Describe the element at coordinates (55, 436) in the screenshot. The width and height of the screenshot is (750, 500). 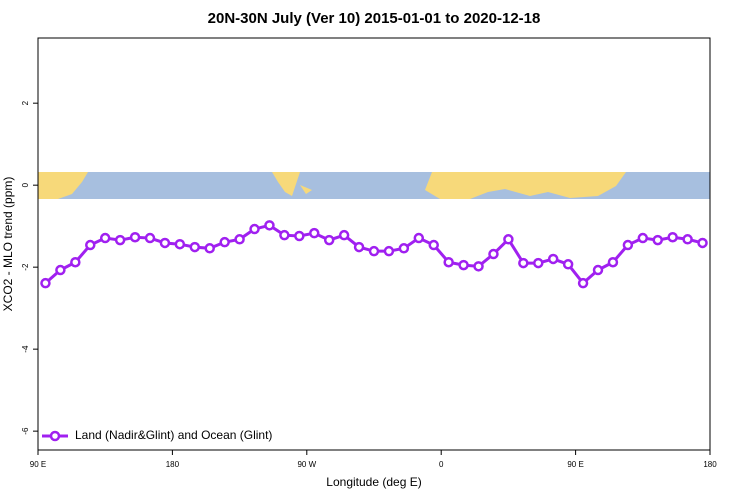
I see `legend-marker` at that location.